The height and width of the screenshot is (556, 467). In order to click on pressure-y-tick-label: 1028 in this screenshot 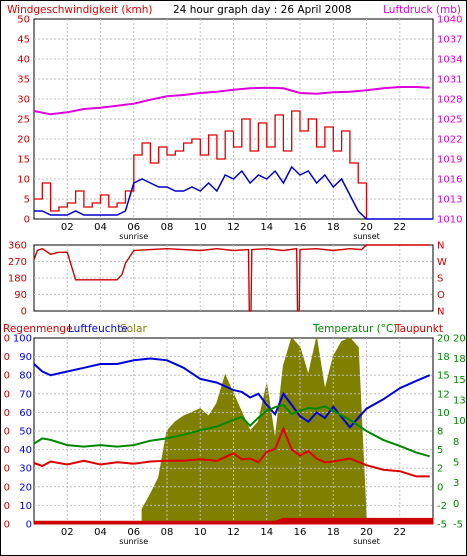, I will do `click(449, 100)`.